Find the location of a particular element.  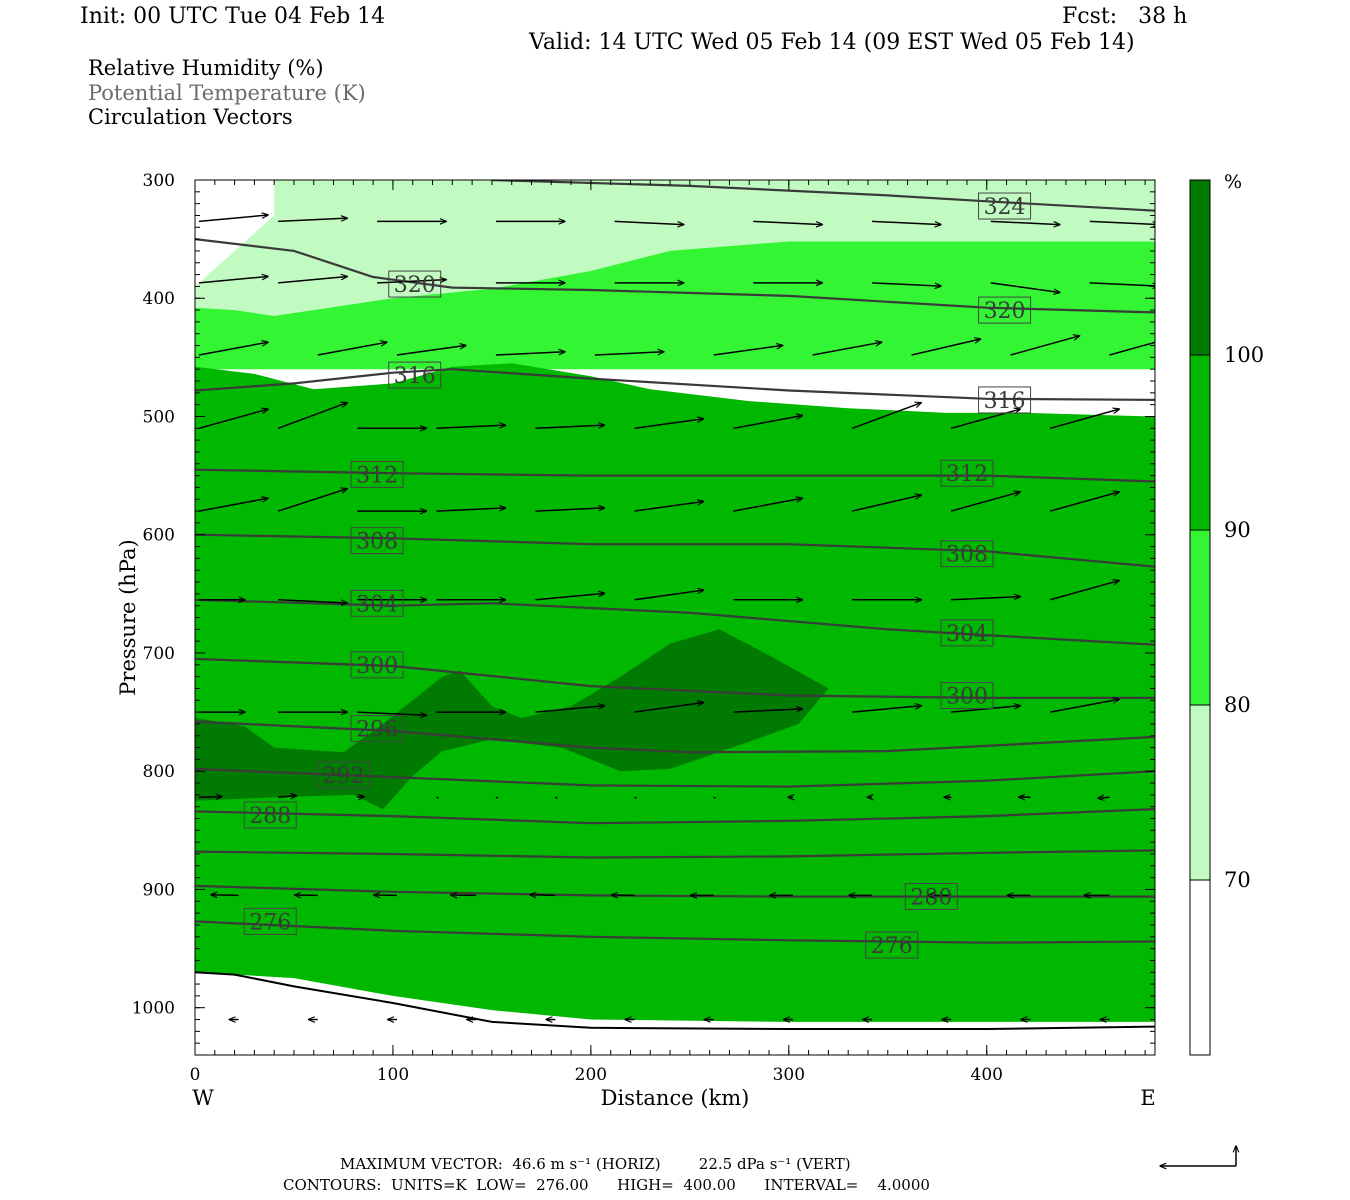

forecast-hour: Fcst: 38 h is located at coordinates (1125, 16).